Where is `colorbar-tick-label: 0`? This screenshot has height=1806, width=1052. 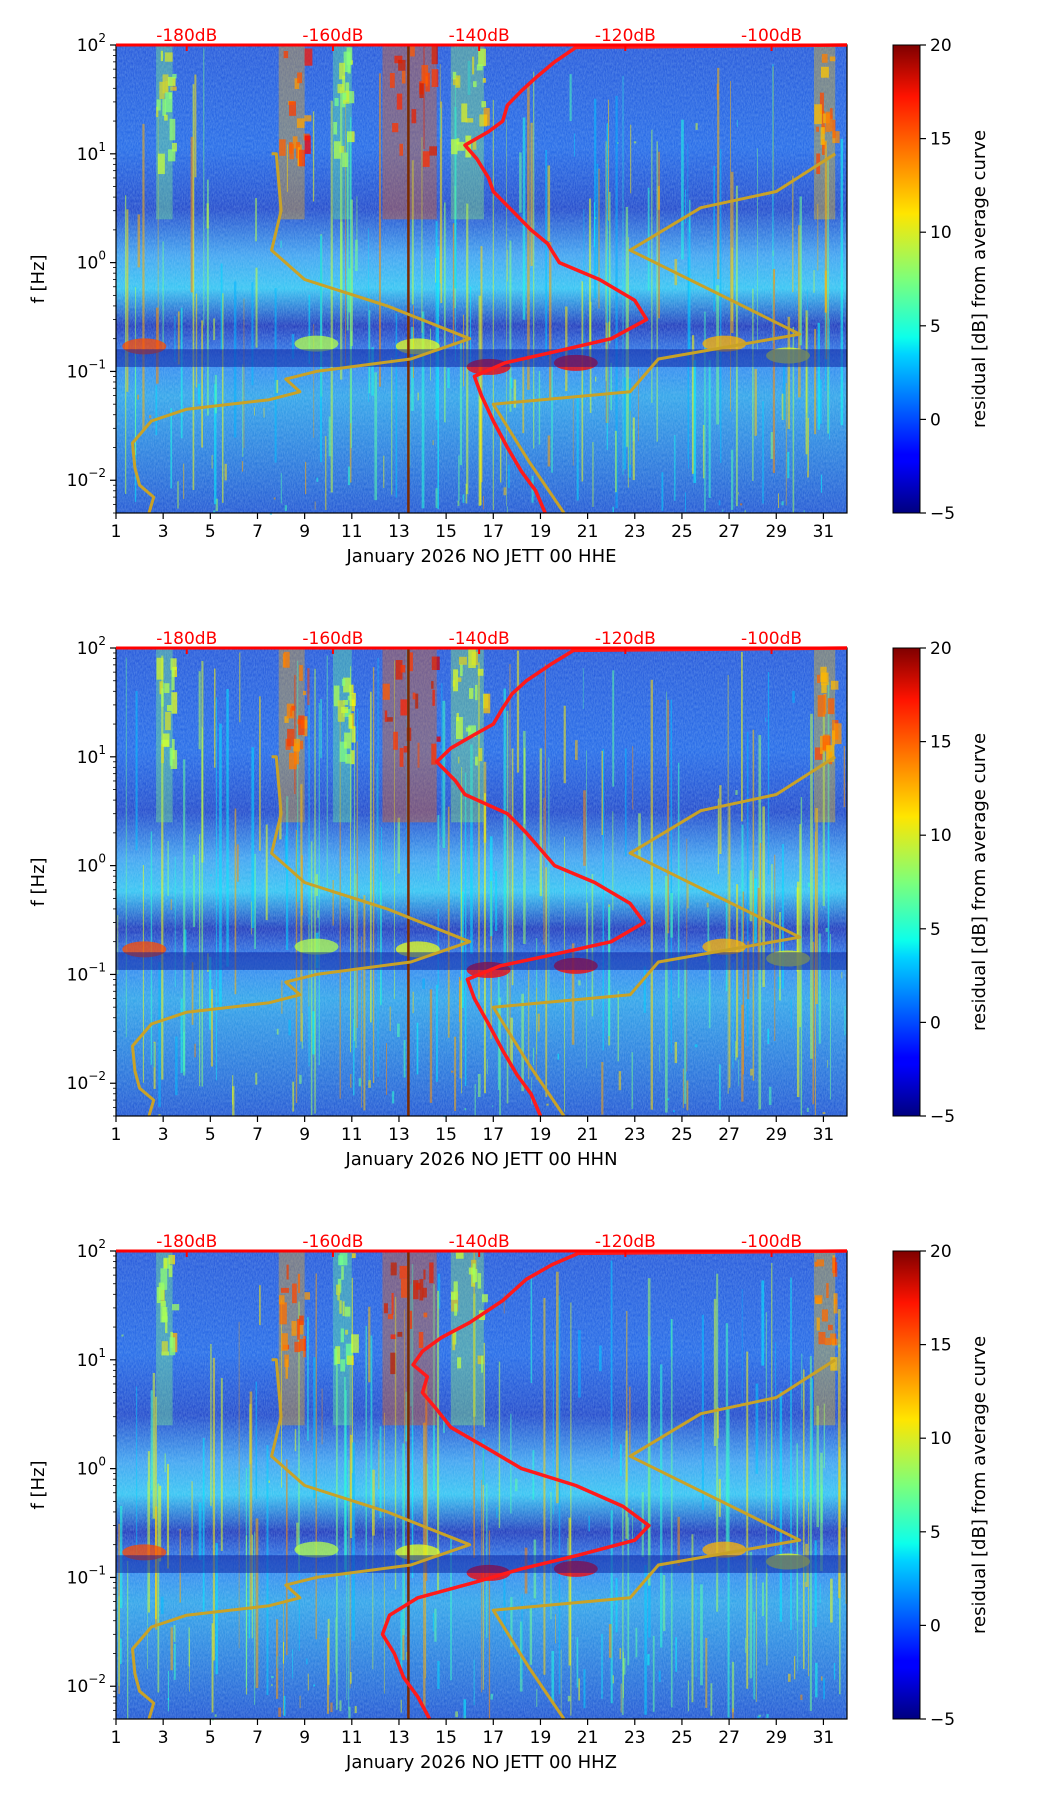 colorbar-tick-label: 0 is located at coordinates (935, 1626).